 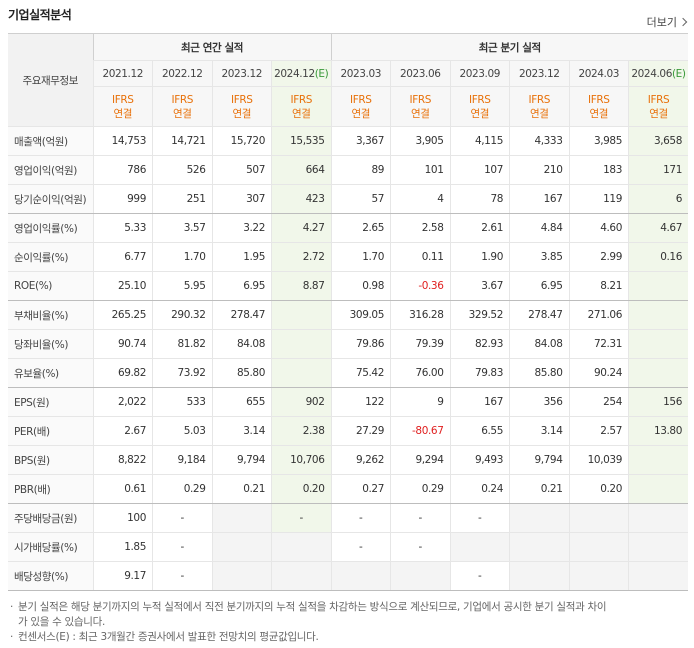 What do you see at coordinates (122, 489) in the screenshot?
I see `value-cell: 0.61` at bounding box center [122, 489].